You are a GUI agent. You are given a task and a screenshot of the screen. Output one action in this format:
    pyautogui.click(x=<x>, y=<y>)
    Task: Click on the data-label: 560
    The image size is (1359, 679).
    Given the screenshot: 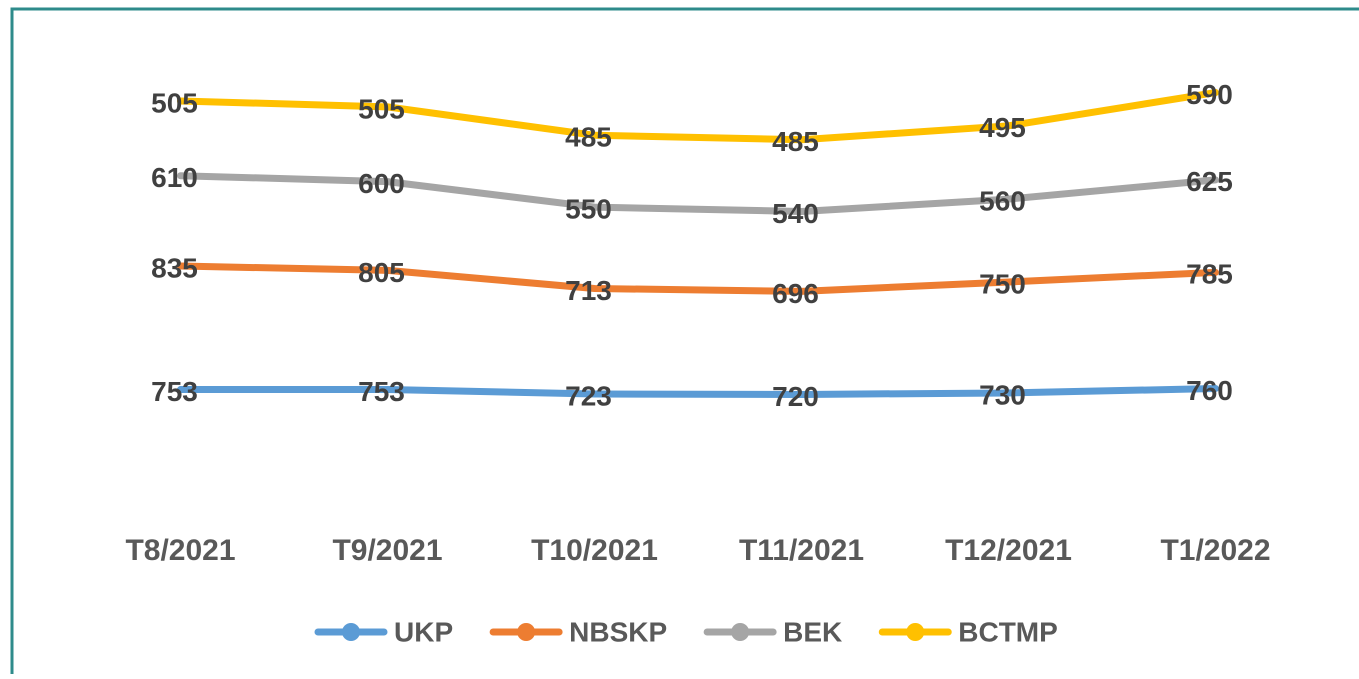 What is the action you would take?
    pyautogui.click(x=1002, y=200)
    